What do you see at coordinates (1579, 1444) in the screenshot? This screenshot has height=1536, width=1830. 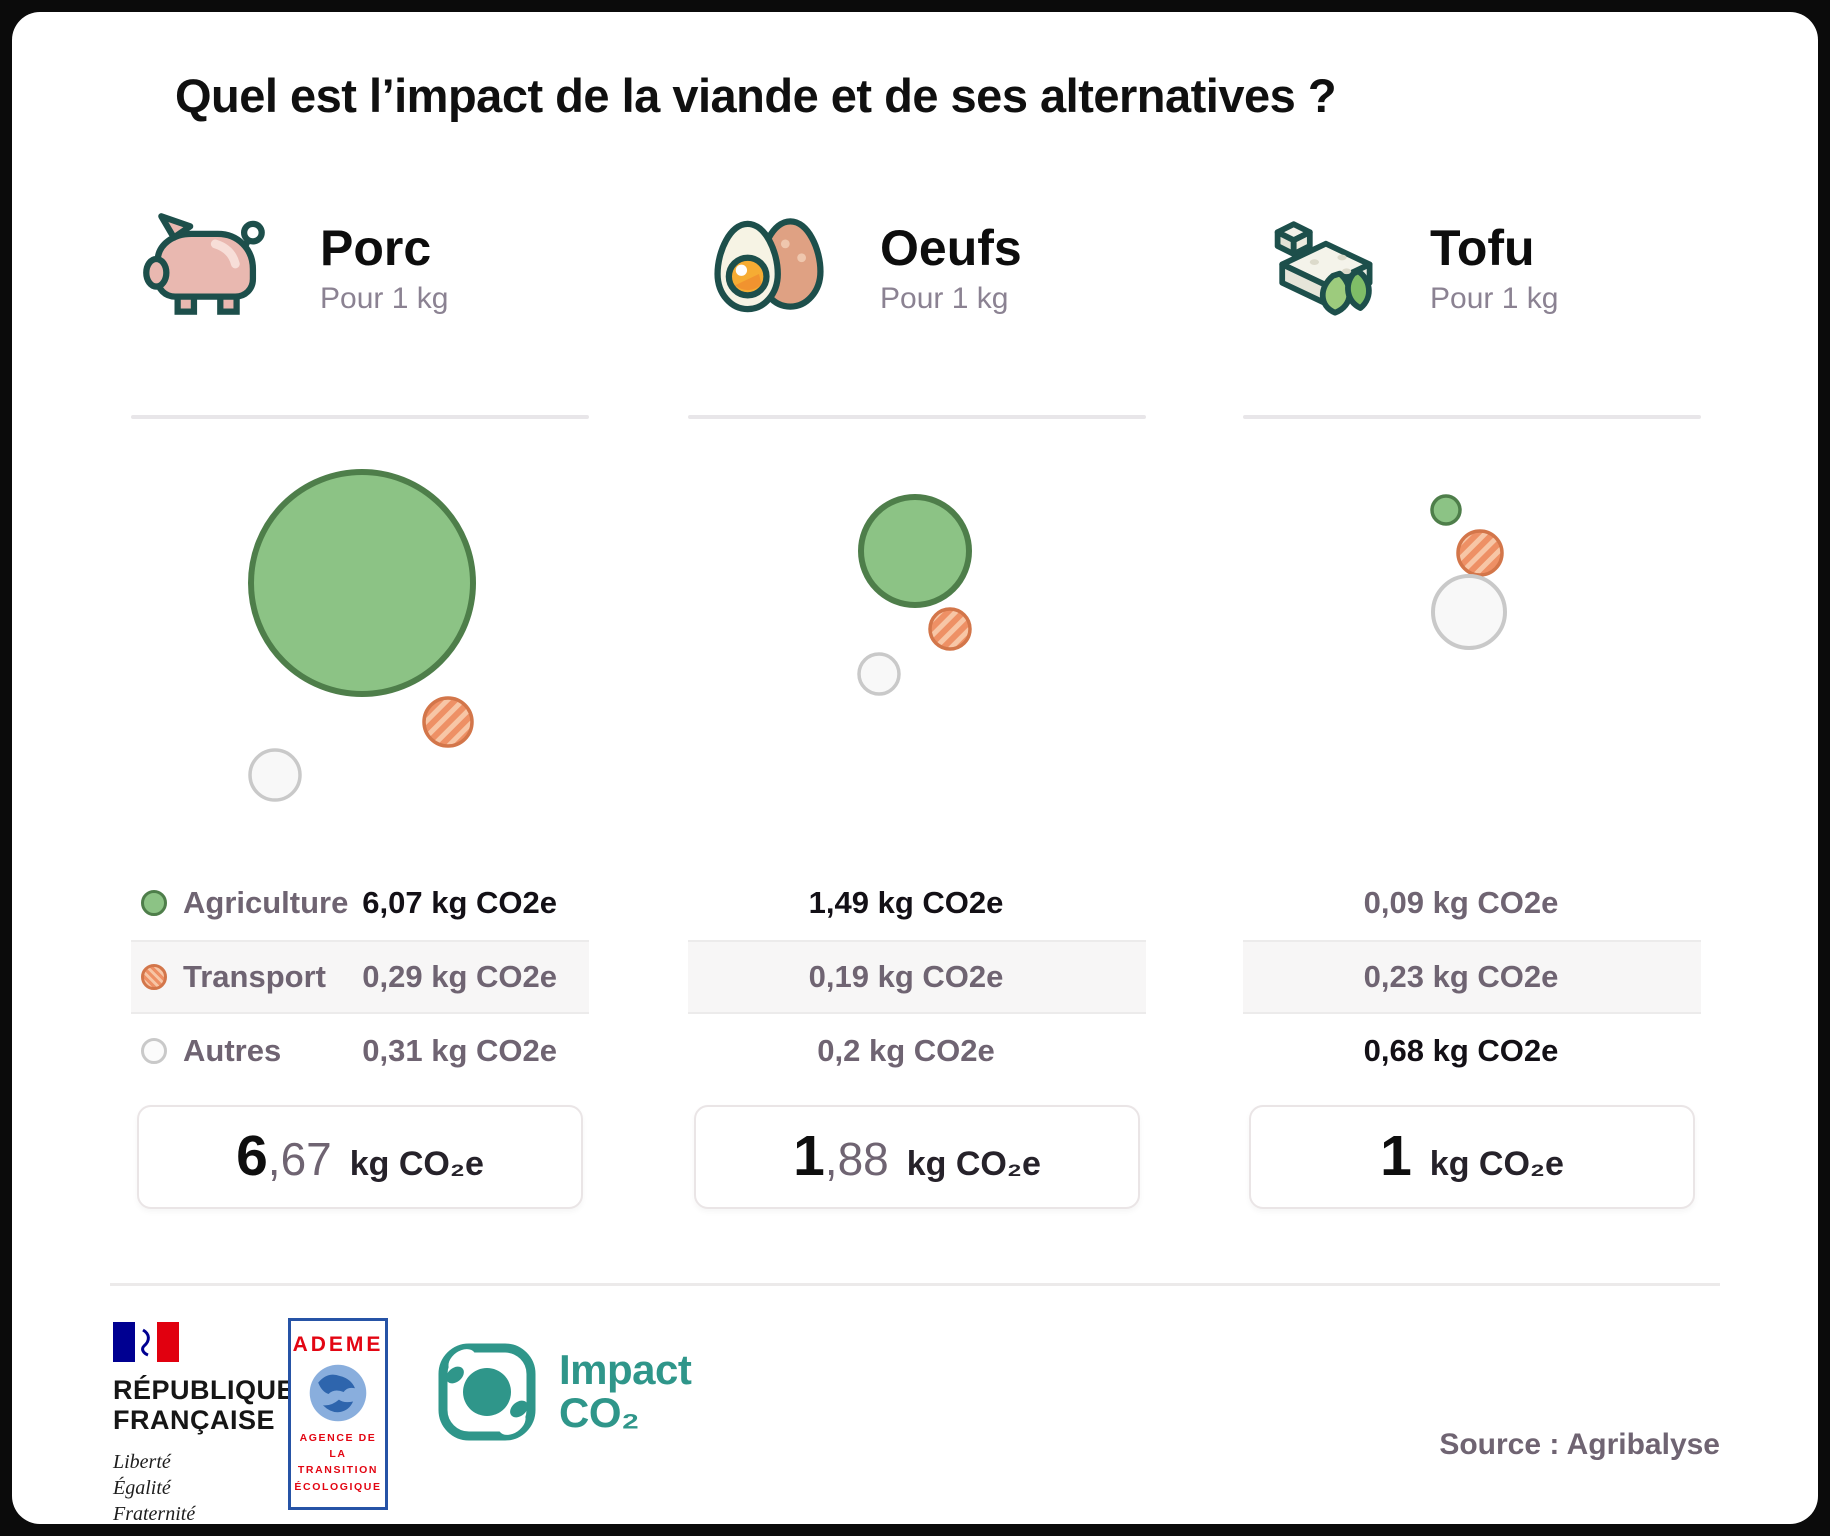 I see `source-text: Source : Agribalyse` at bounding box center [1579, 1444].